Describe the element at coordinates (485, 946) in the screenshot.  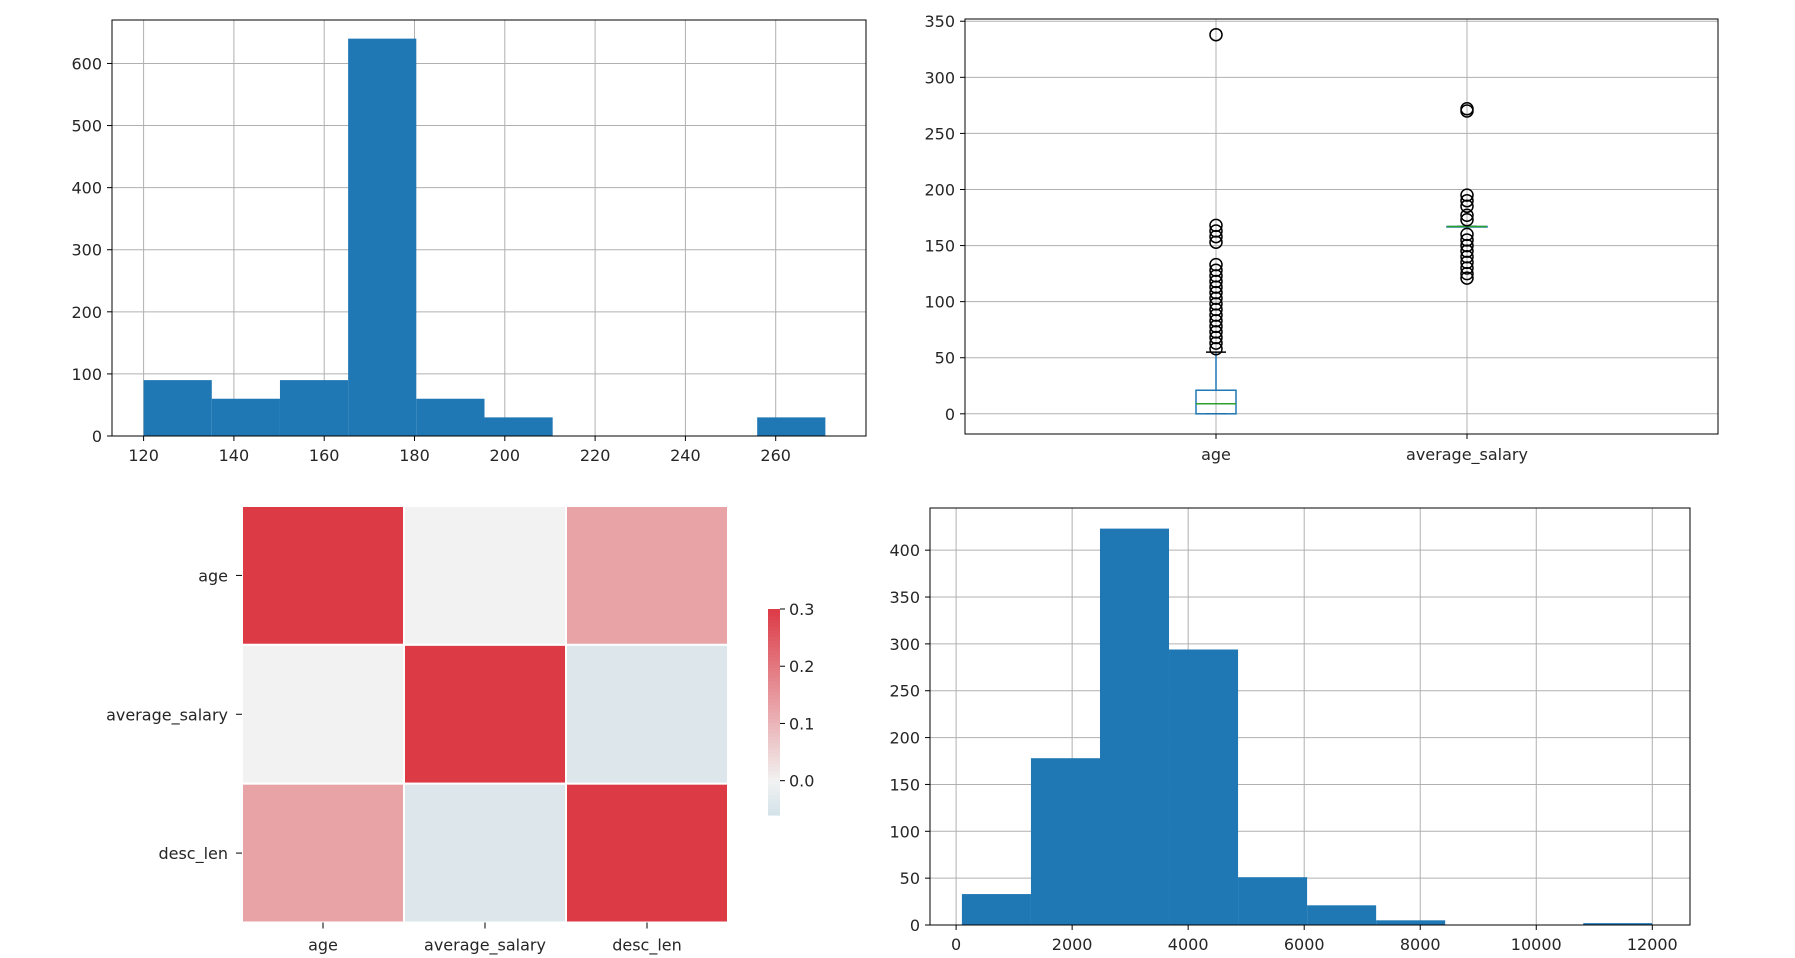
I see `column-label: average_salary` at that location.